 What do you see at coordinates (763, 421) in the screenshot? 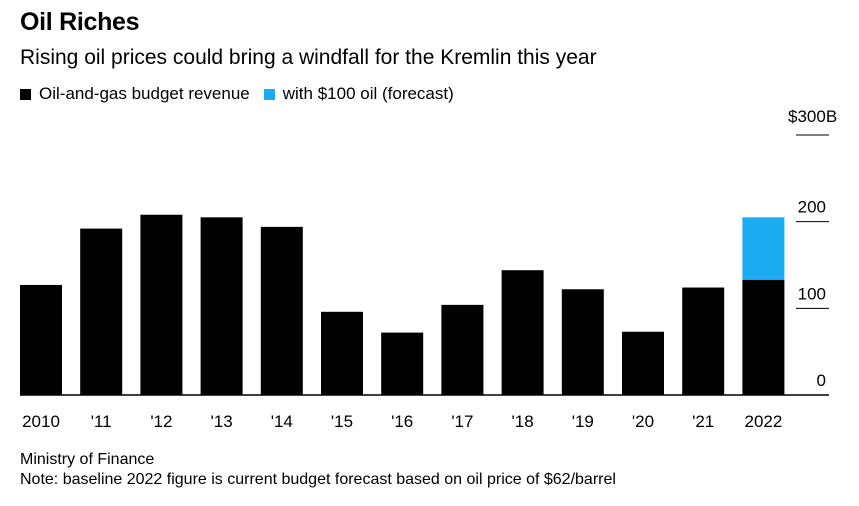
I see `x-tick-label: 2022` at bounding box center [763, 421].